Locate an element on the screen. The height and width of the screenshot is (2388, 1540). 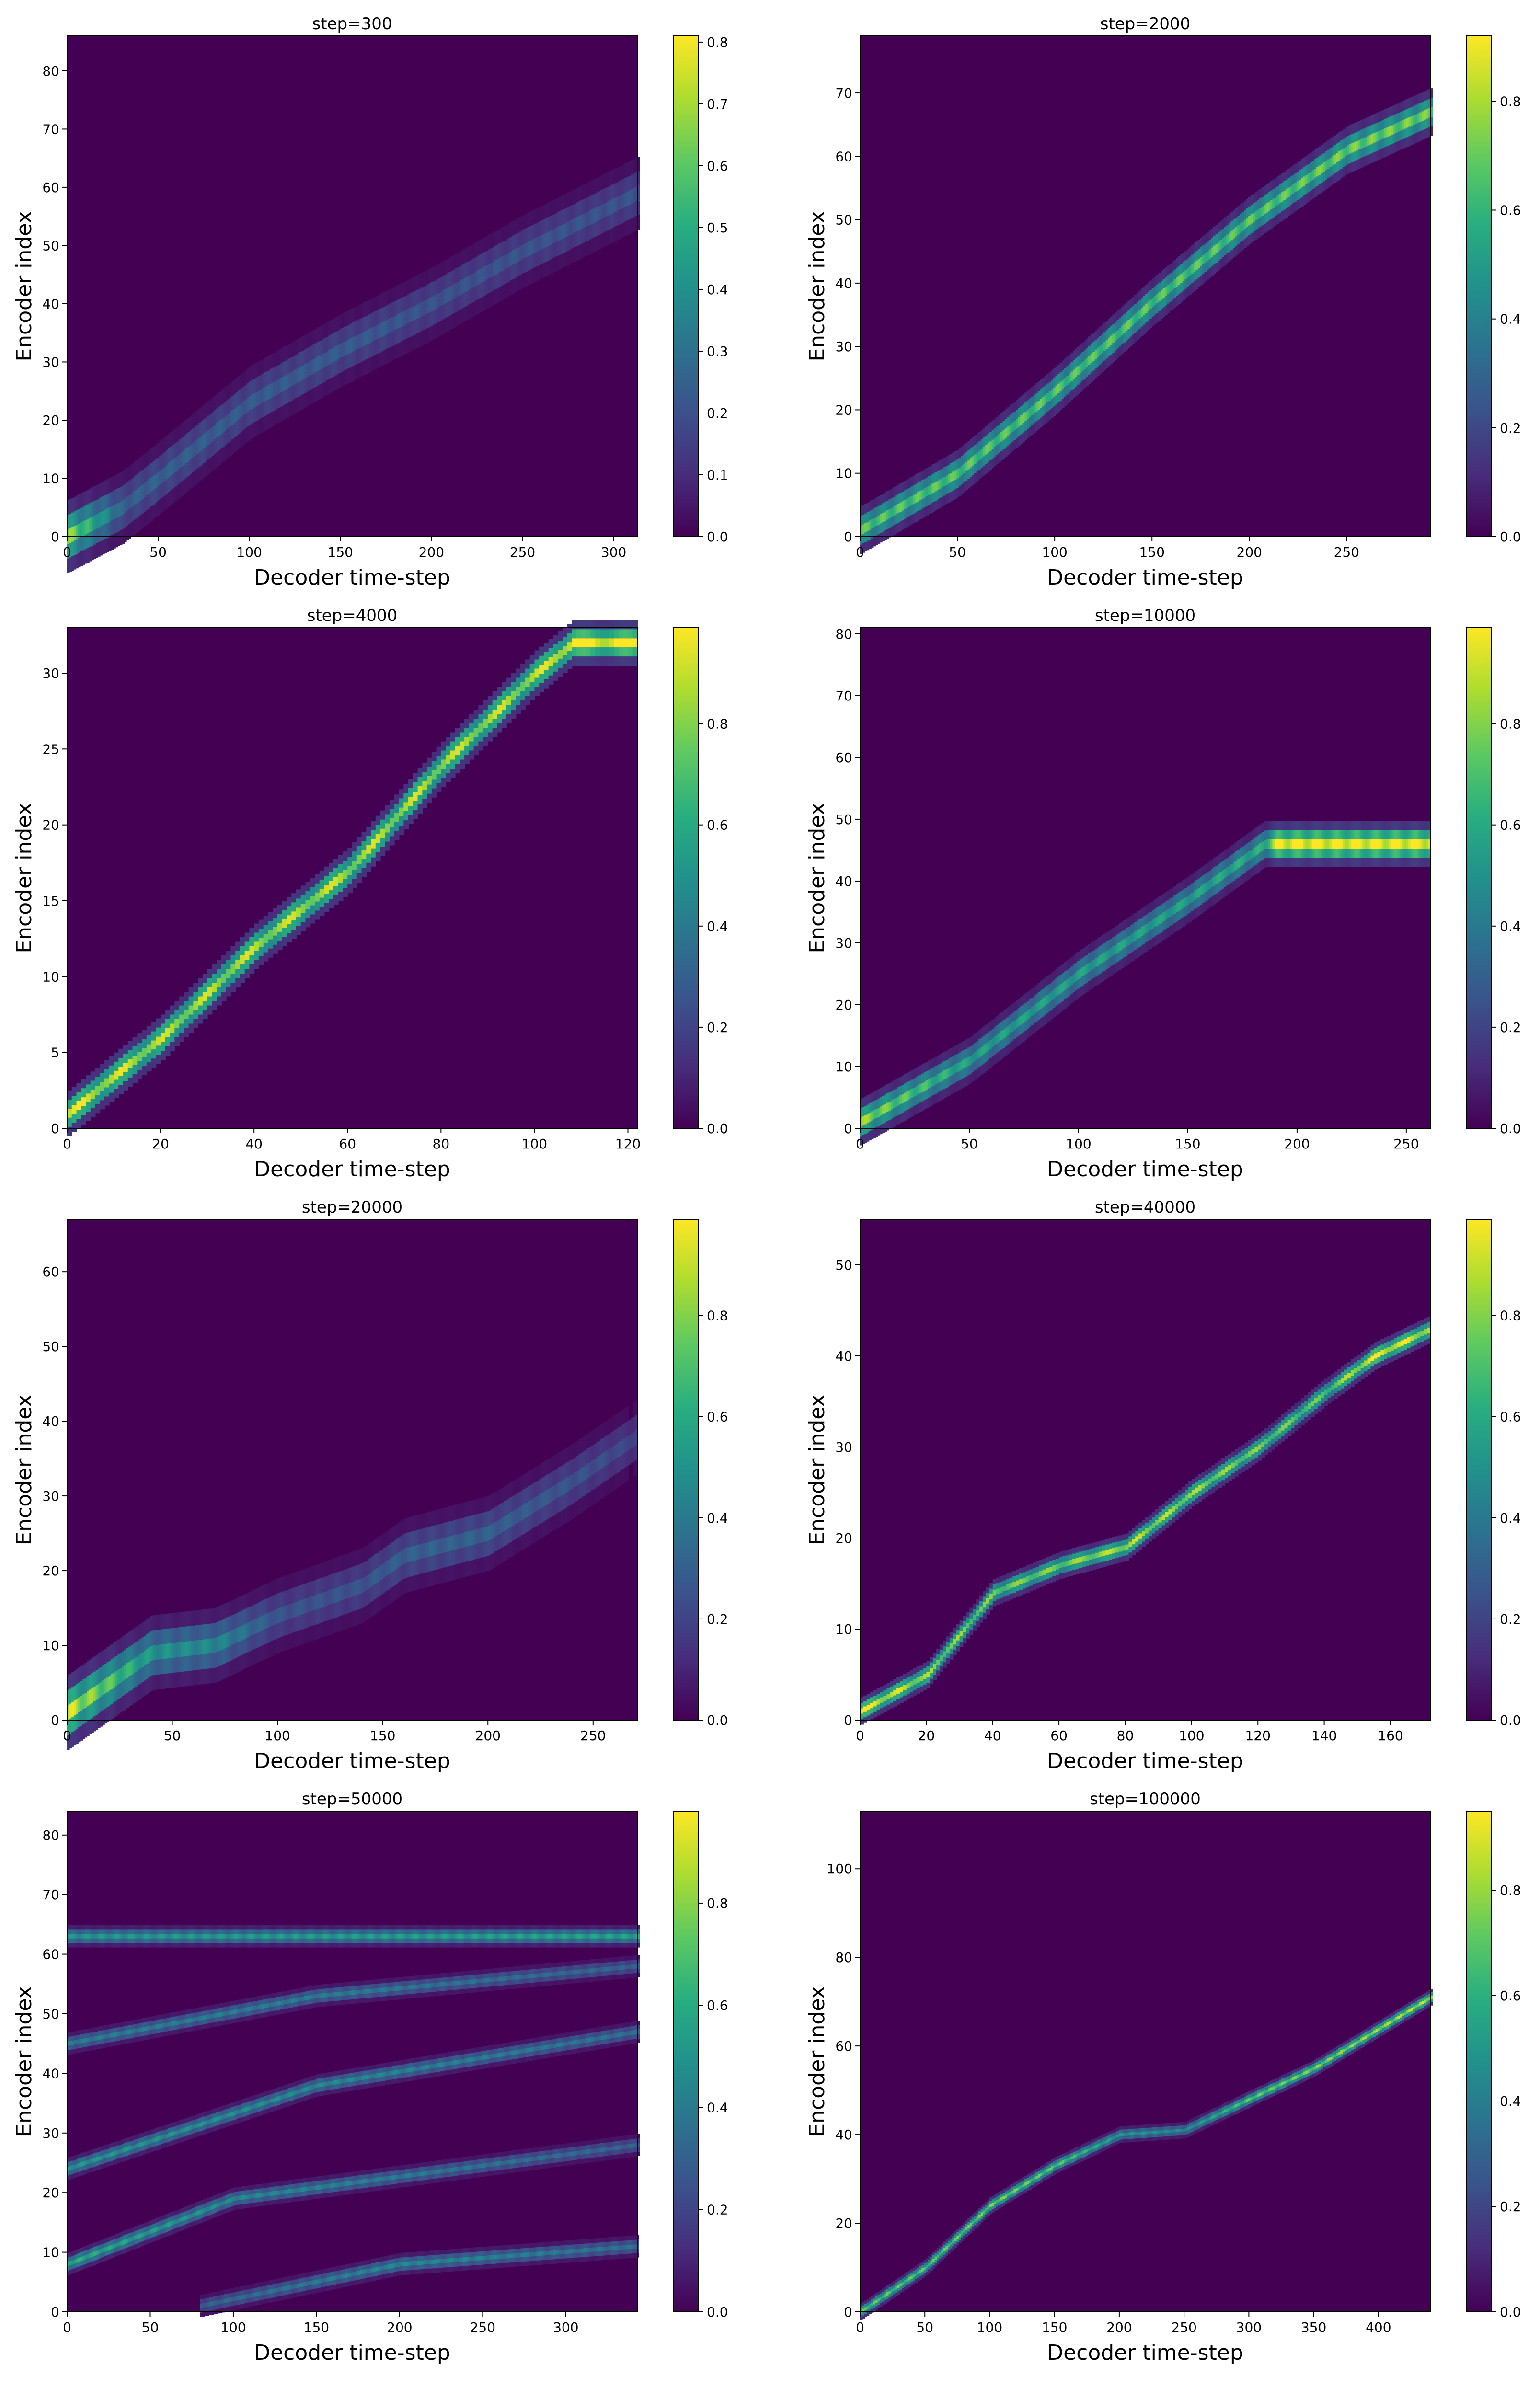
colorbar-tick-label: 0.4 is located at coordinates (717, 926).